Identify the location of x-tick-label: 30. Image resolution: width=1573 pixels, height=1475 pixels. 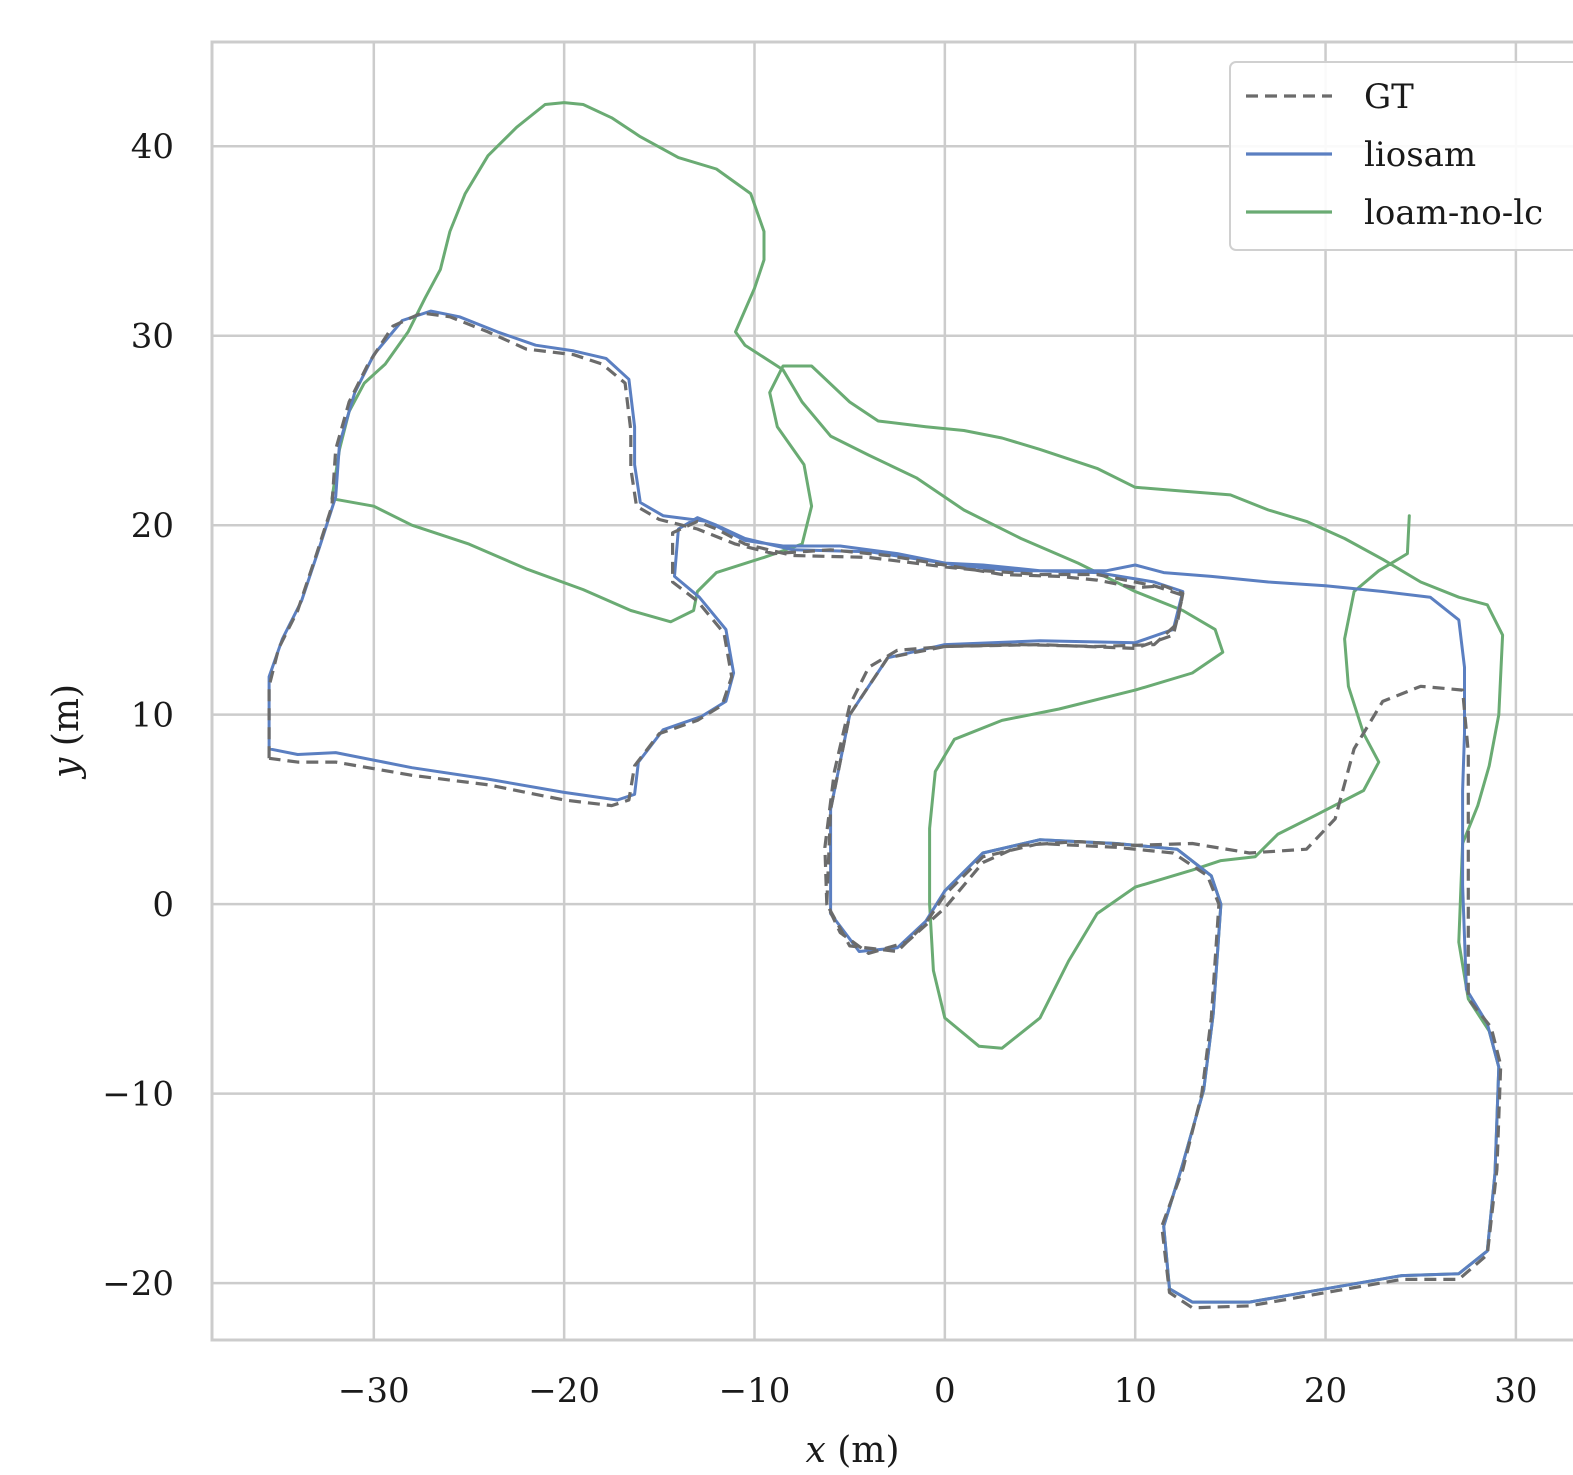
(1515, 1391).